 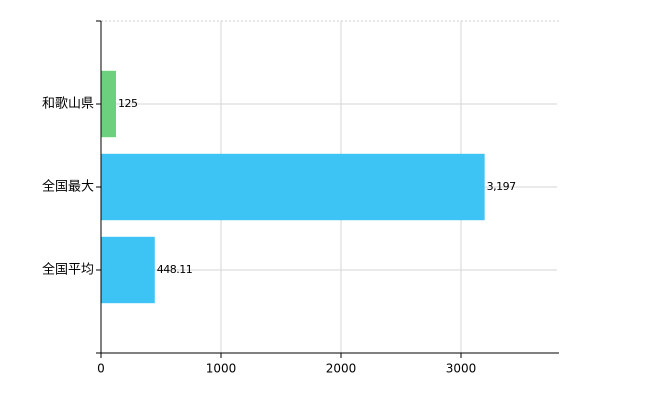 What do you see at coordinates (221, 369) in the screenshot?
I see `x-tick-label: 1000` at bounding box center [221, 369].